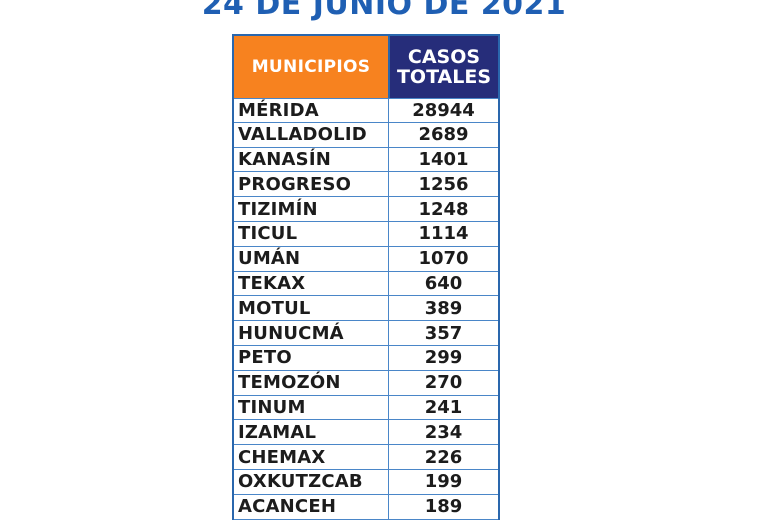 The height and width of the screenshot is (520, 768). Describe the element at coordinates (366, 185) in the screenshot. I see `table-row: PROGRESO 1256` at that location.